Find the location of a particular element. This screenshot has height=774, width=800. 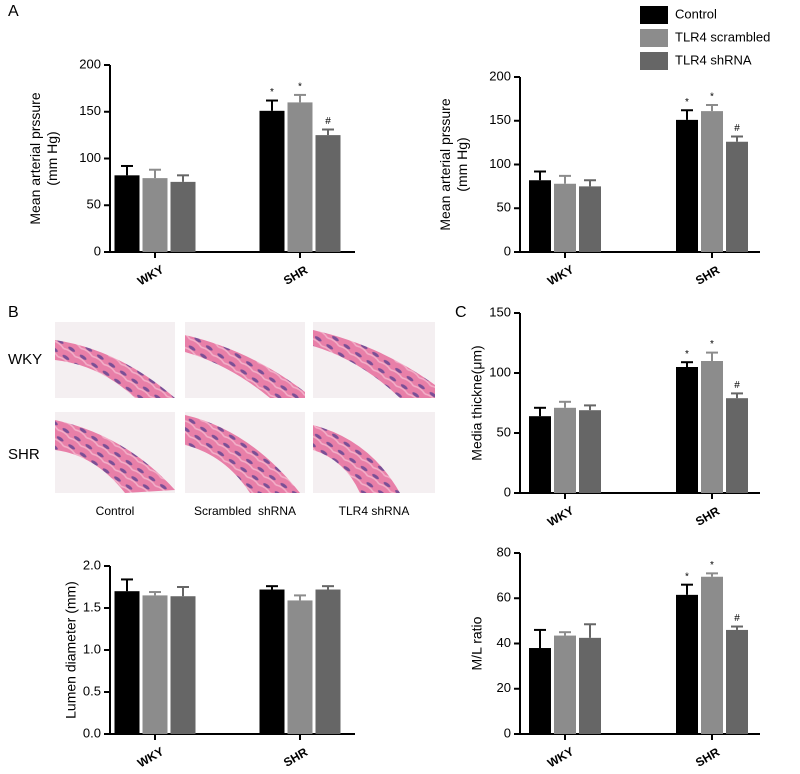

y-tick-label: 80 is located at coordinates (504, 551).